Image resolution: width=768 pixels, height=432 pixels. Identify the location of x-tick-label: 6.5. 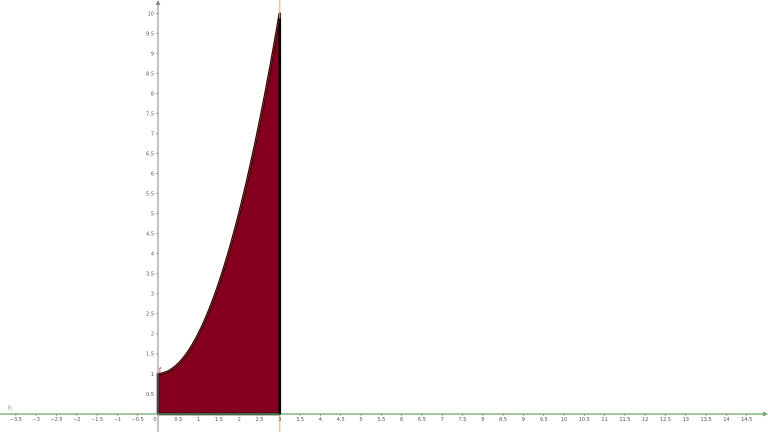
(422, 420).